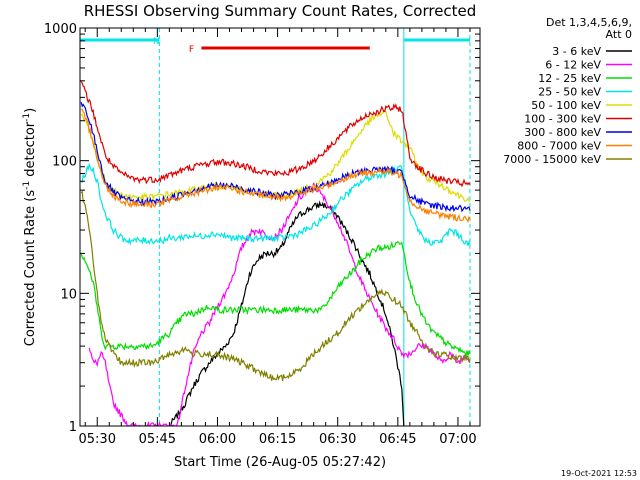  I want to click on legend-label: 100 - 300 keV, so click(562, 119).